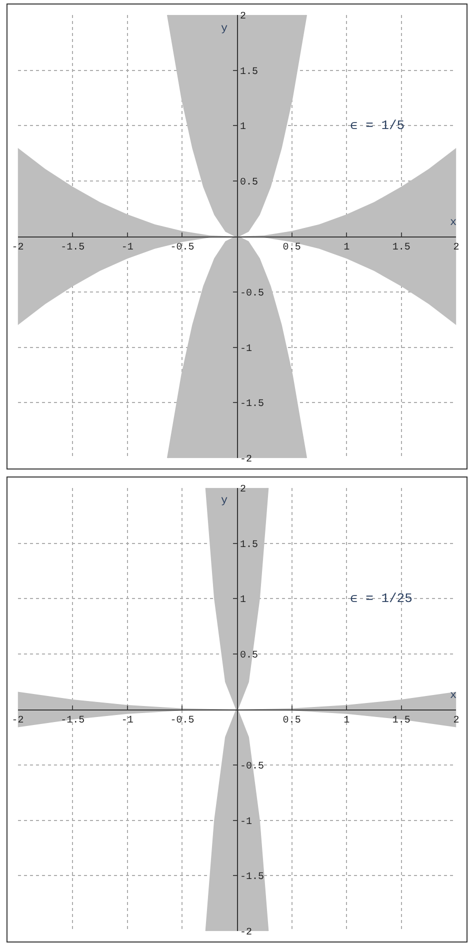  What do you see at coordinates (381, 598) in the screenshot?
I see `annotation: ϵ = 1/25` at bounding box center [381, 598].